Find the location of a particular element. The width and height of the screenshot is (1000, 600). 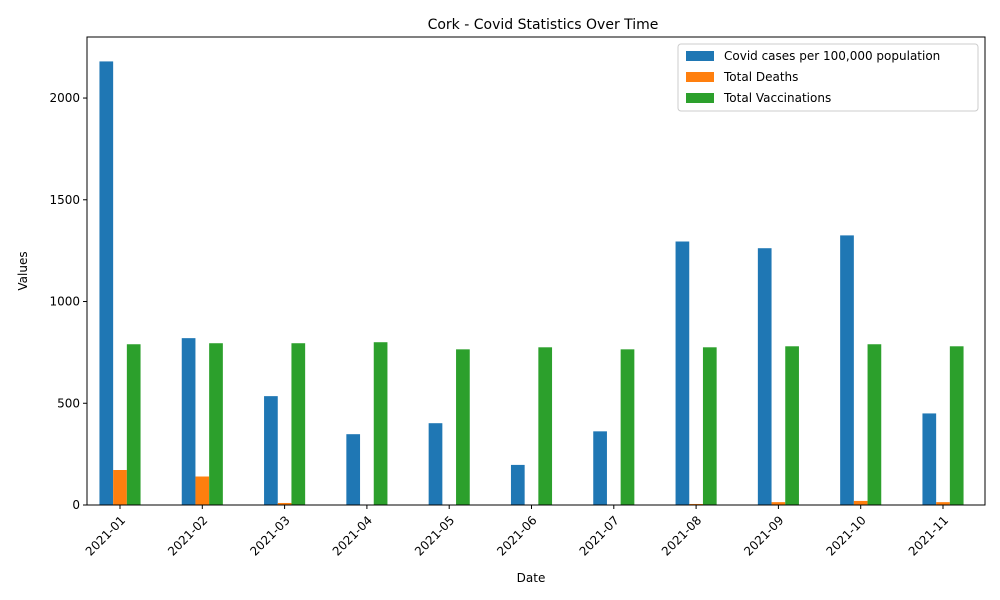

y-tick-label: 0 is located at coordinates (76, 505).